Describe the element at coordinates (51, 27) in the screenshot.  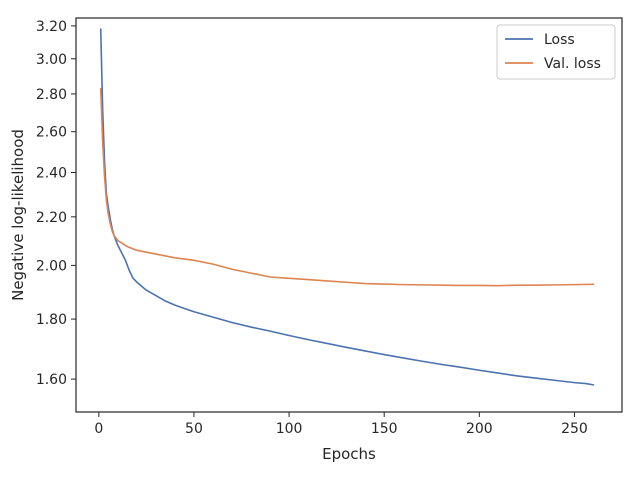
I see `y-tick-label: 3.20` at that location.